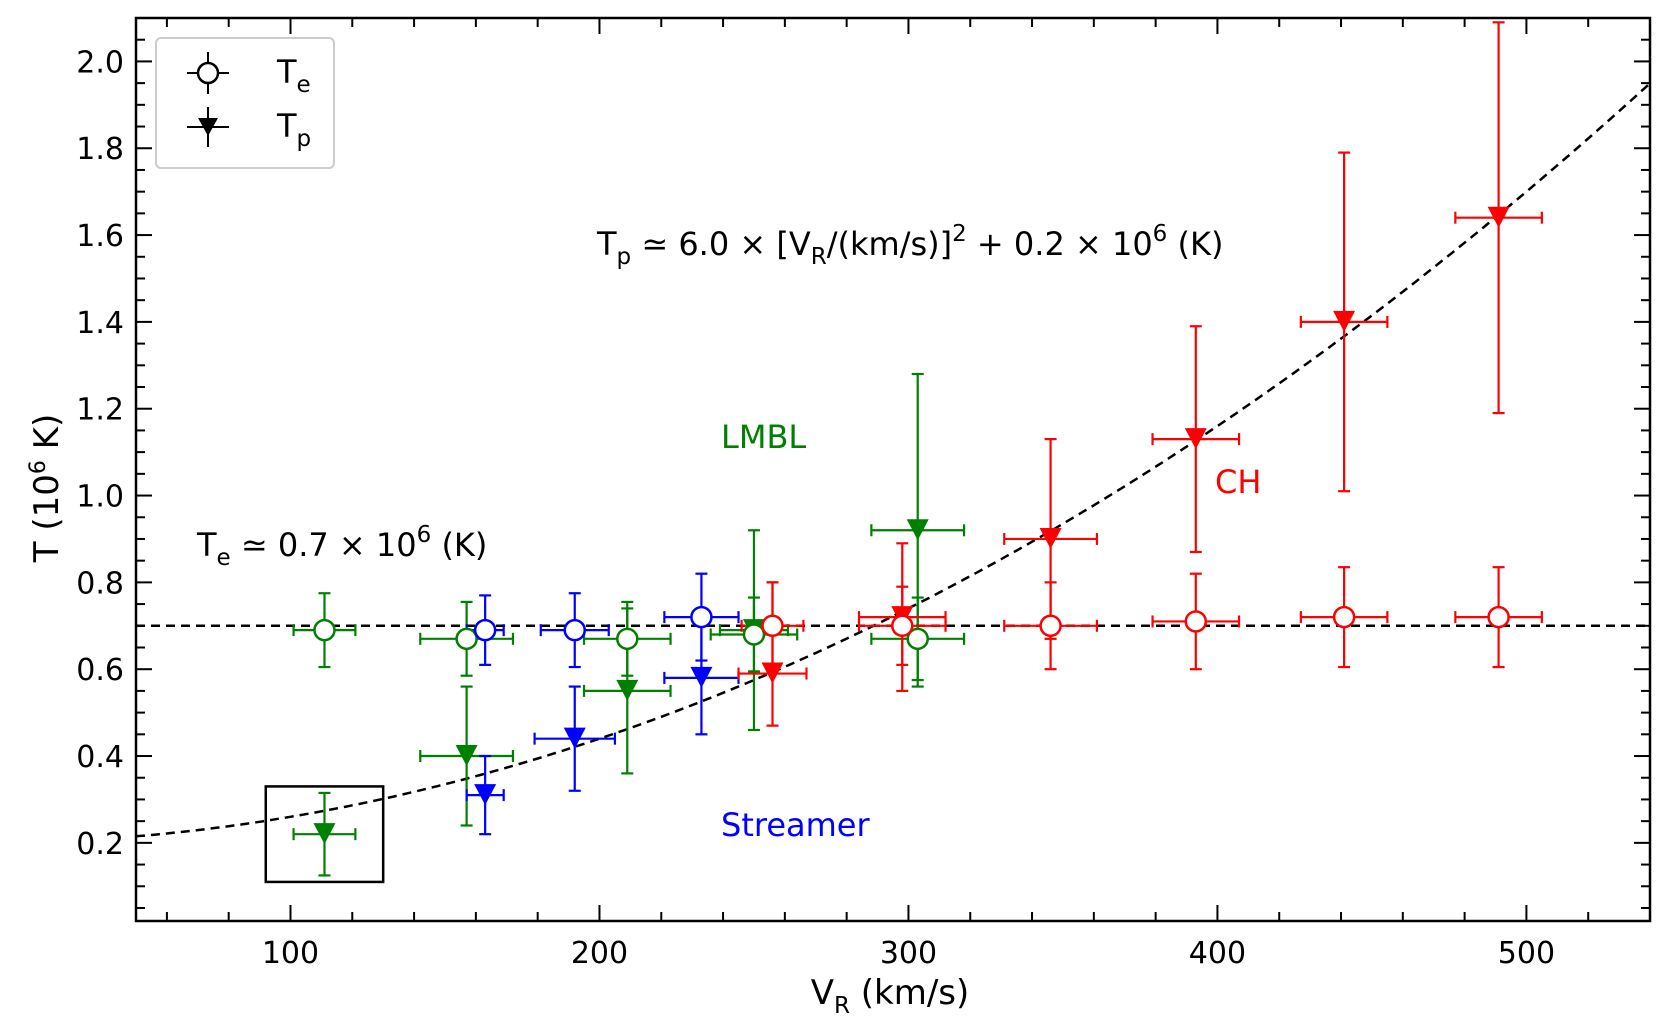 This screenshot has height=1028, width=1660. I want to click on region-label-streamer: Streamer, so click(795, 825).